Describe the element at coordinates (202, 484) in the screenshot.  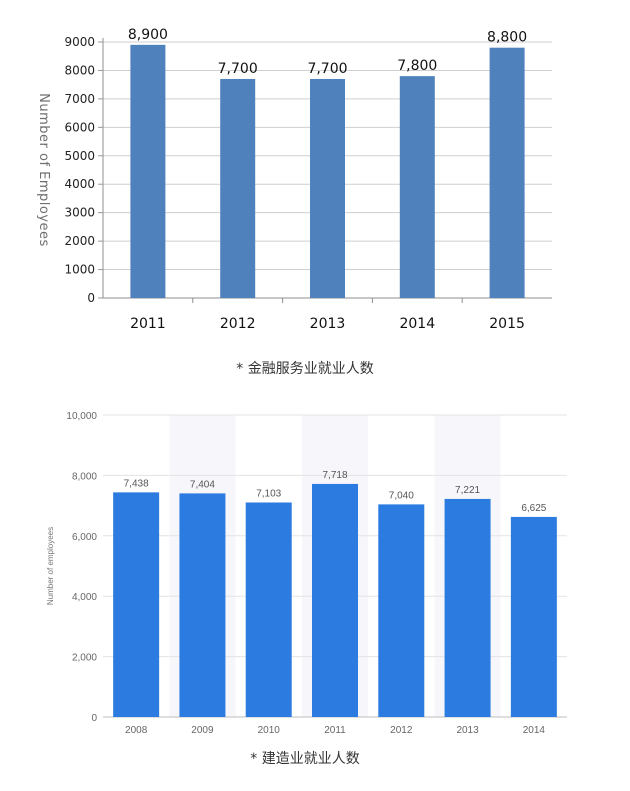
I see `data-label-2009: 7,404` at that location.